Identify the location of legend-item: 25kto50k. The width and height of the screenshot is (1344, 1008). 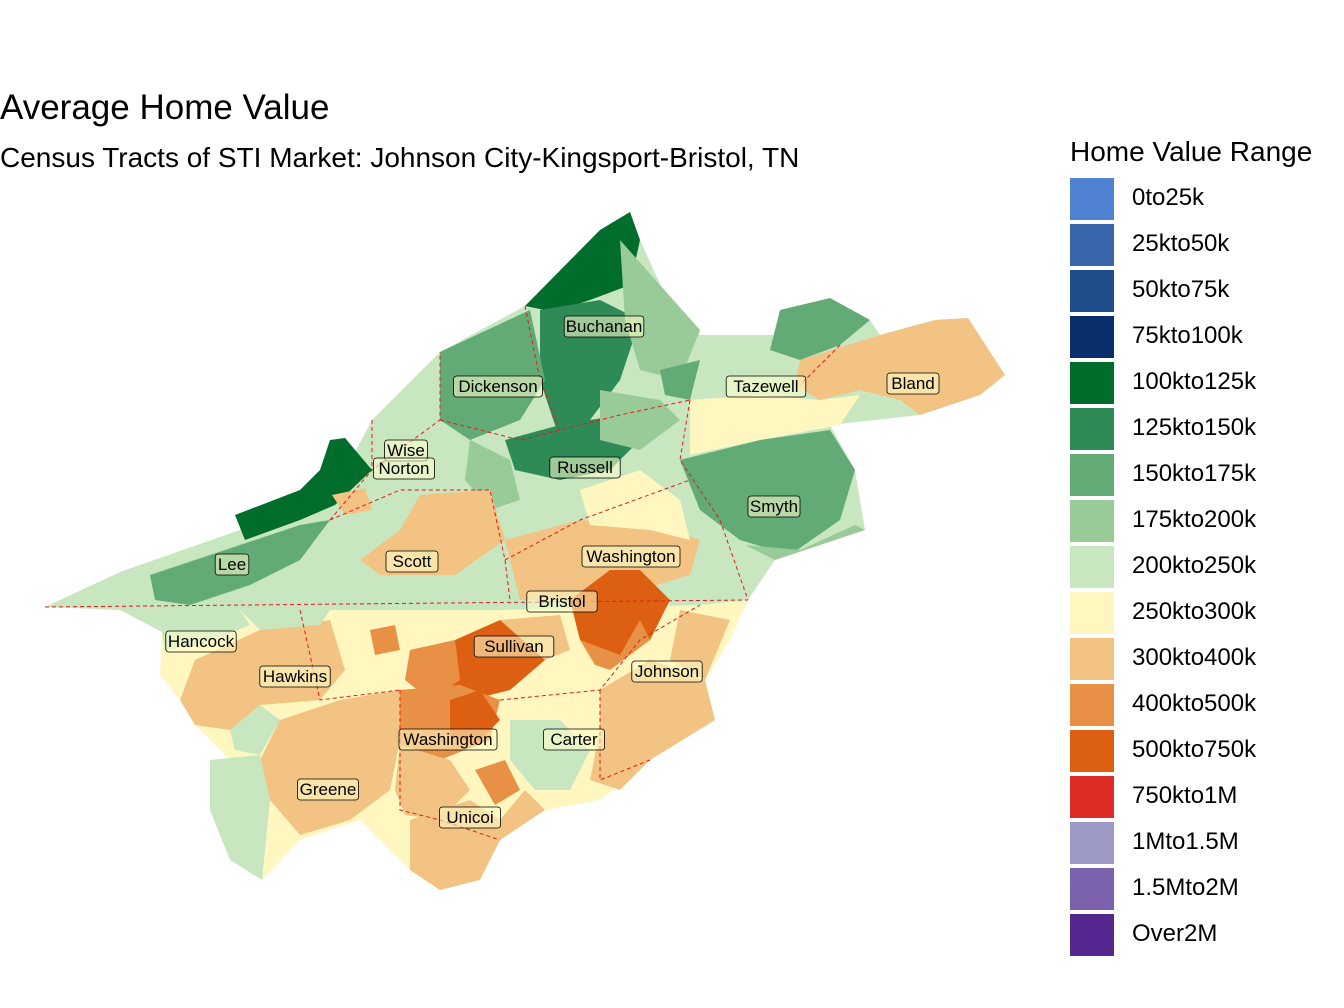
(1207, 245).